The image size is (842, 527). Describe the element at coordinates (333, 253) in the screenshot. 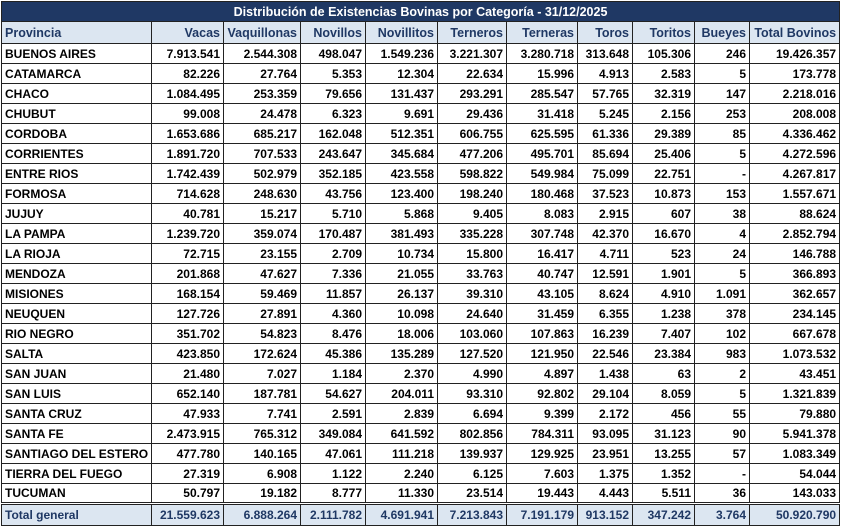

I see `value-cell: 2.709` at that location.